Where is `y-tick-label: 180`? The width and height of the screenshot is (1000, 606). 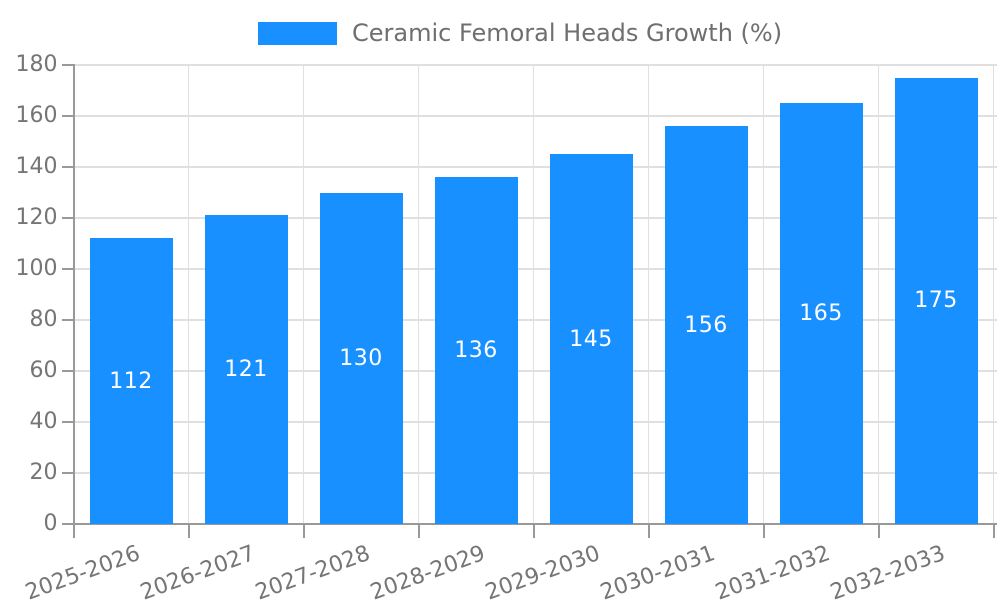
y-tick-label: 180 is located at coordinates (36, 64).